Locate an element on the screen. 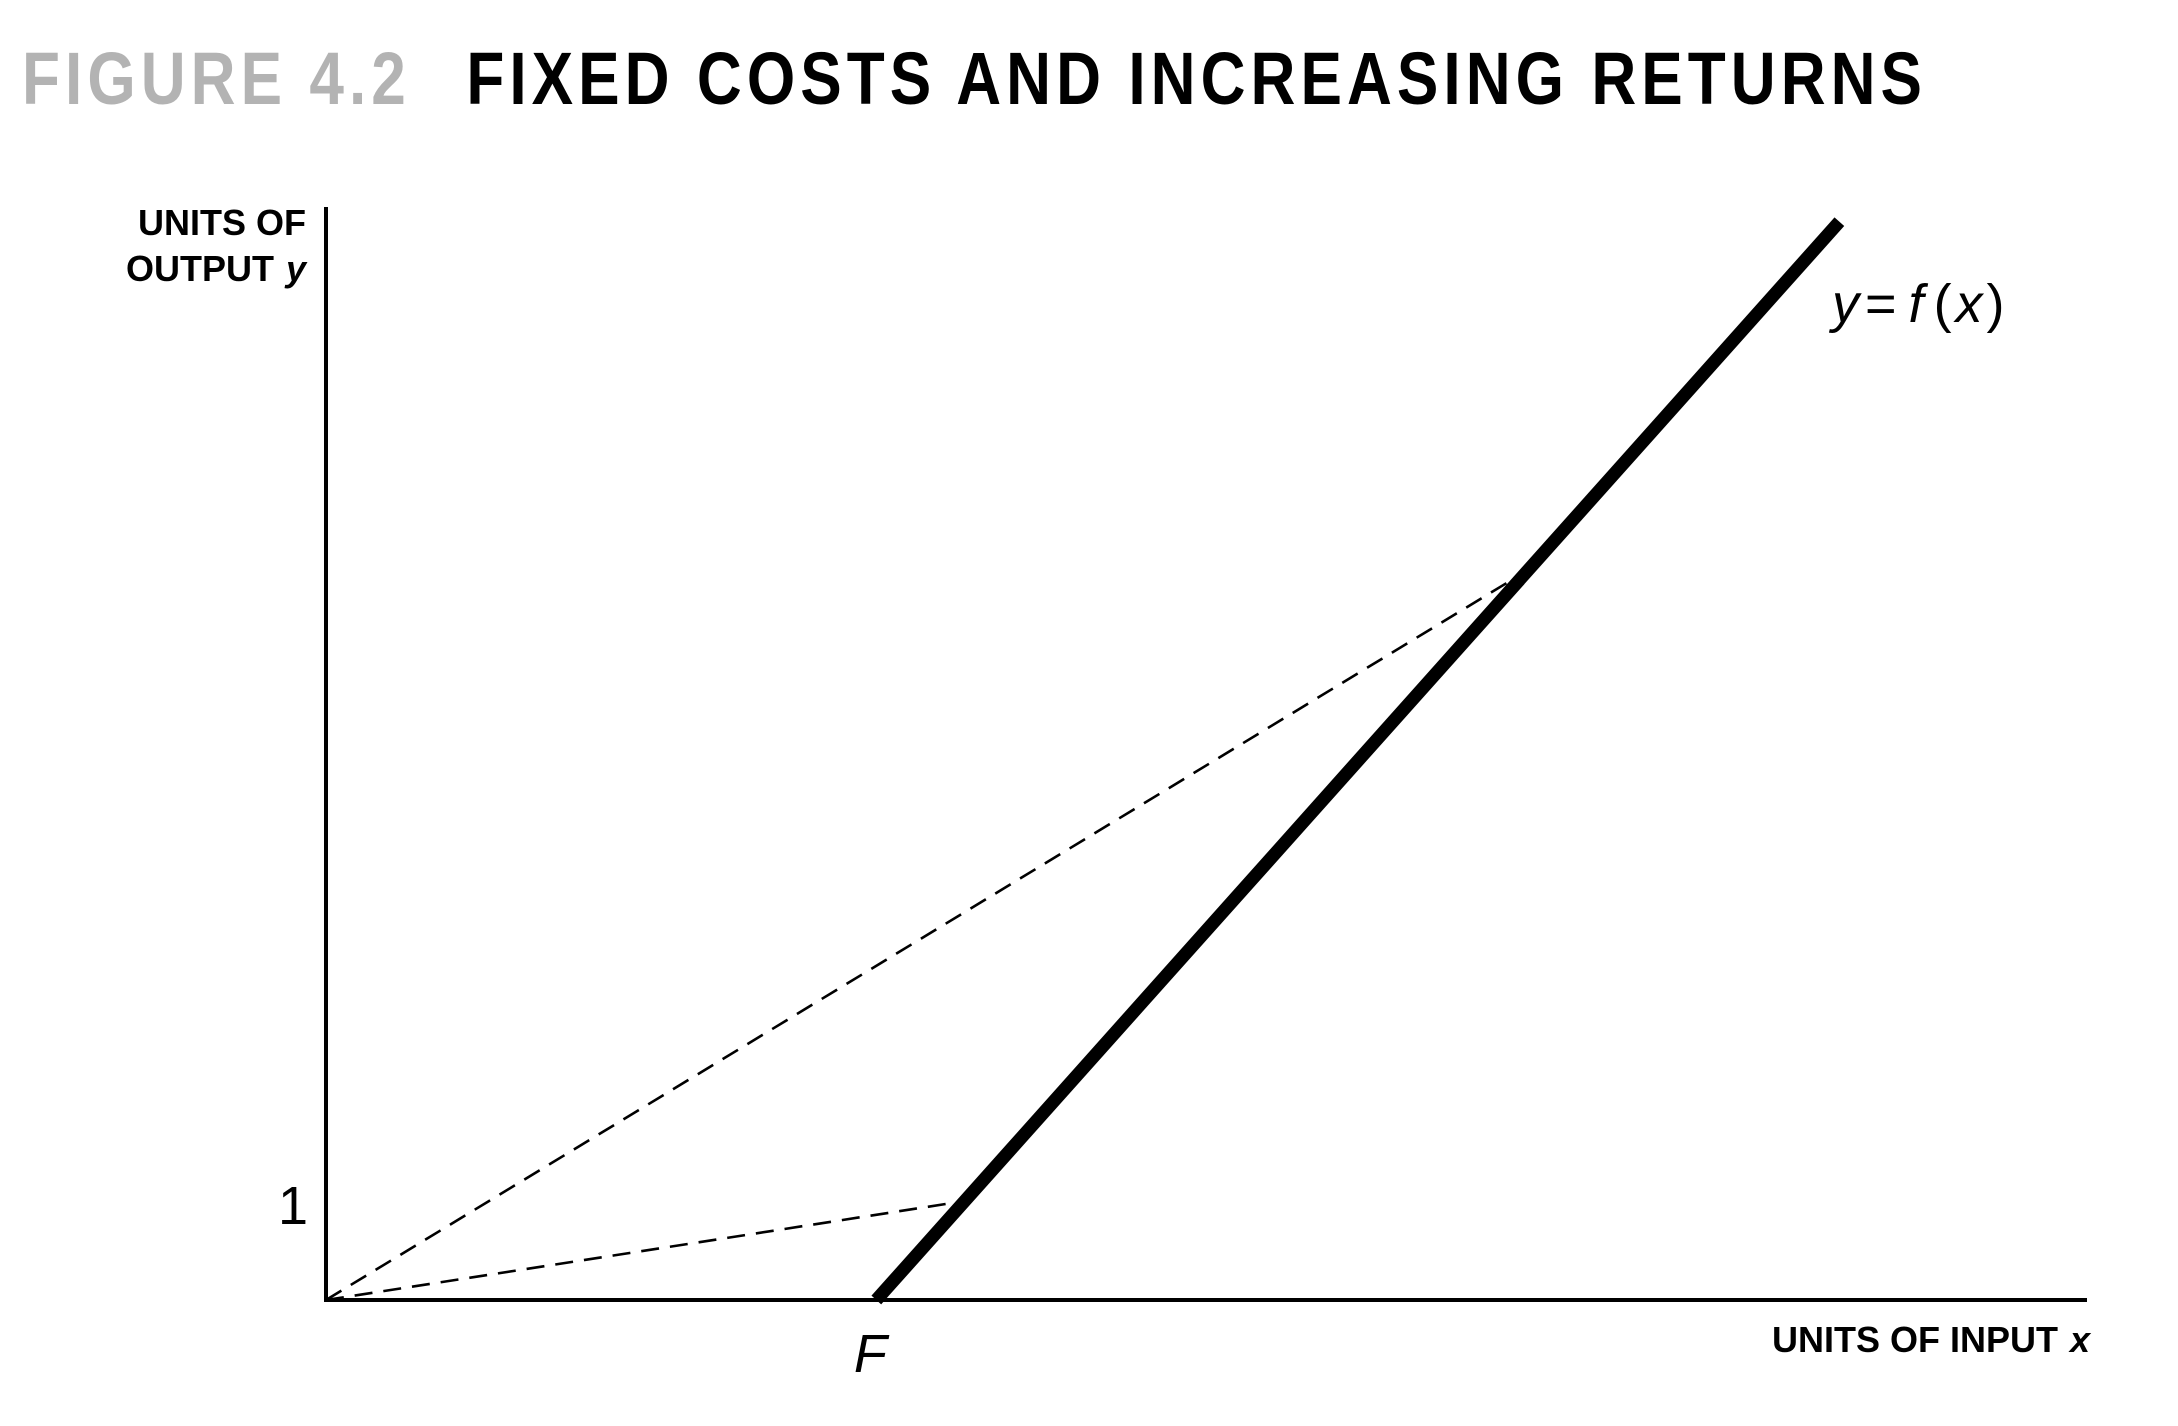 Image resolution: width=2178 pixels, height=1426 pixels. y-axis-variable: y is located at coordinates (296, 268).